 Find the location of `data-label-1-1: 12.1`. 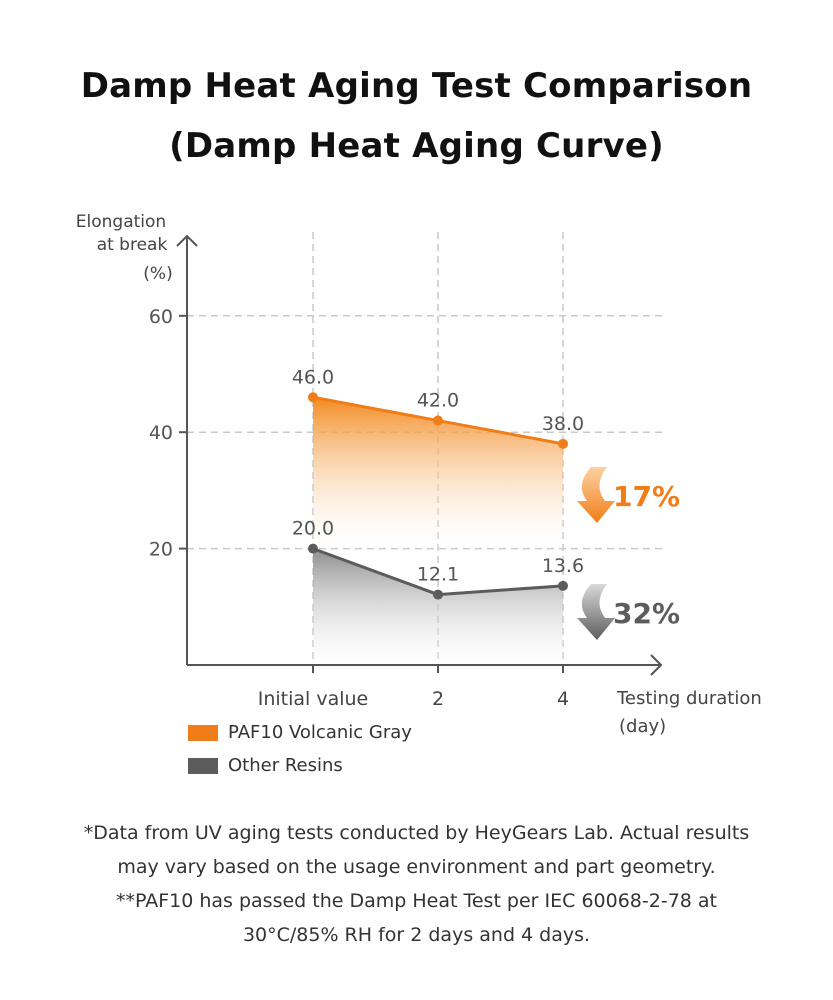

data-label-1-1: 12.1 is located at coordinates (438, 575).